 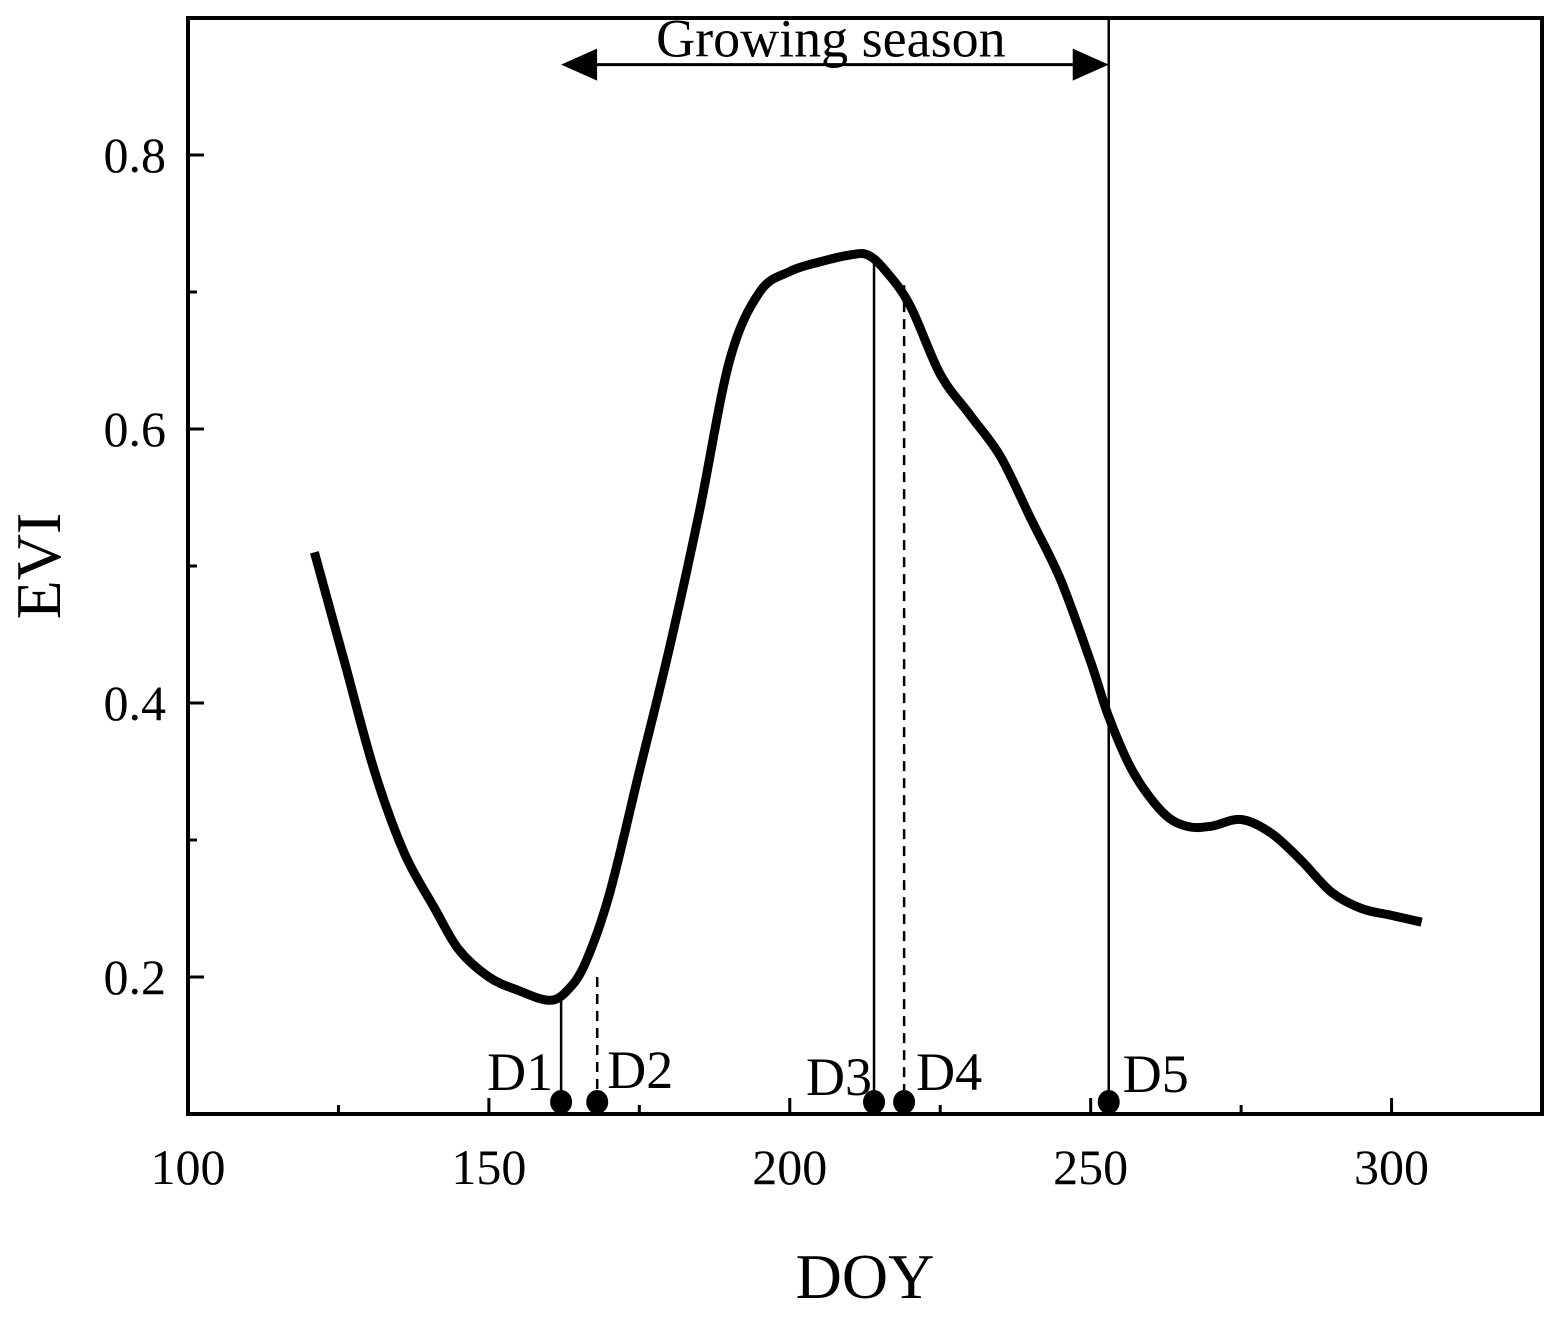 What do you see at coordinates (520, 1072) in the screenshot?
I see `marker-label-d1: D1` at bounding box center [520, 1072].